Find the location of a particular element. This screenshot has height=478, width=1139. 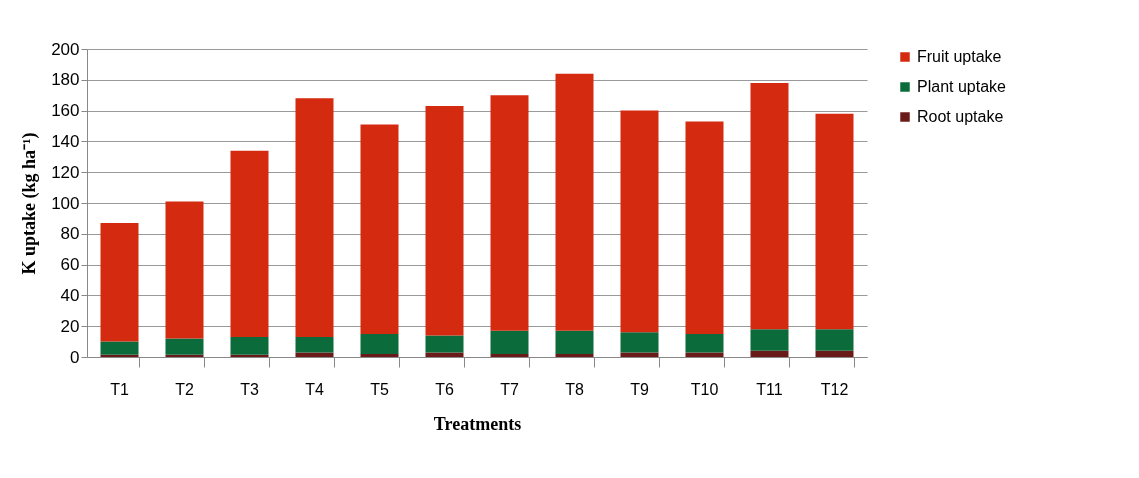

x-tick-label: T7 is located at coordinates (509, 389).